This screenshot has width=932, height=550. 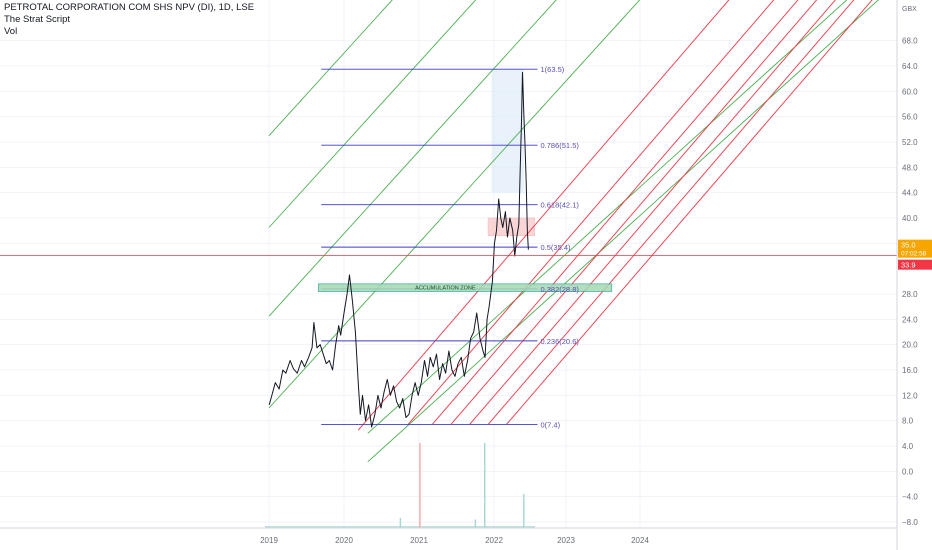 I want to click on y-tick-label: 28.0, so click(x=910, y=294).